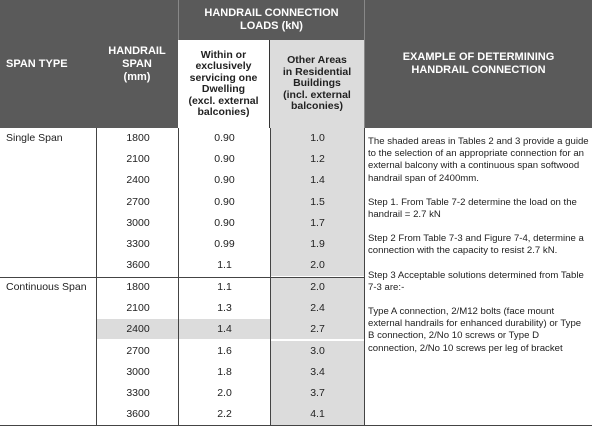  What do you see at coordinates (317, 329) in the screenshot?
I see `cell-other: 2.7` at bounding box center [317, 329].